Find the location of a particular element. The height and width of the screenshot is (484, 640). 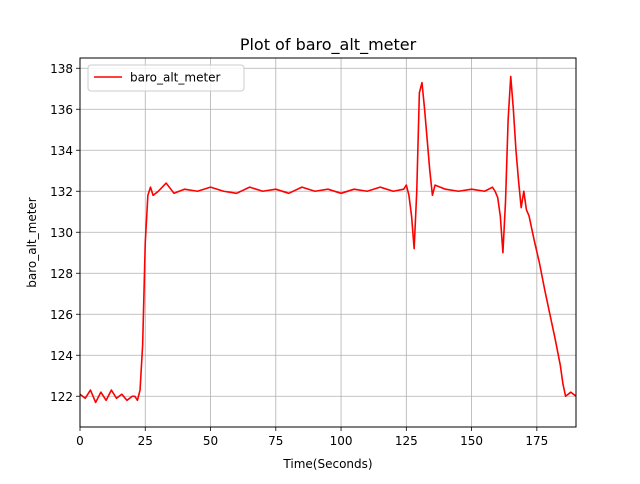

y-tick-label: 124 is located at coordinates (61, 356).